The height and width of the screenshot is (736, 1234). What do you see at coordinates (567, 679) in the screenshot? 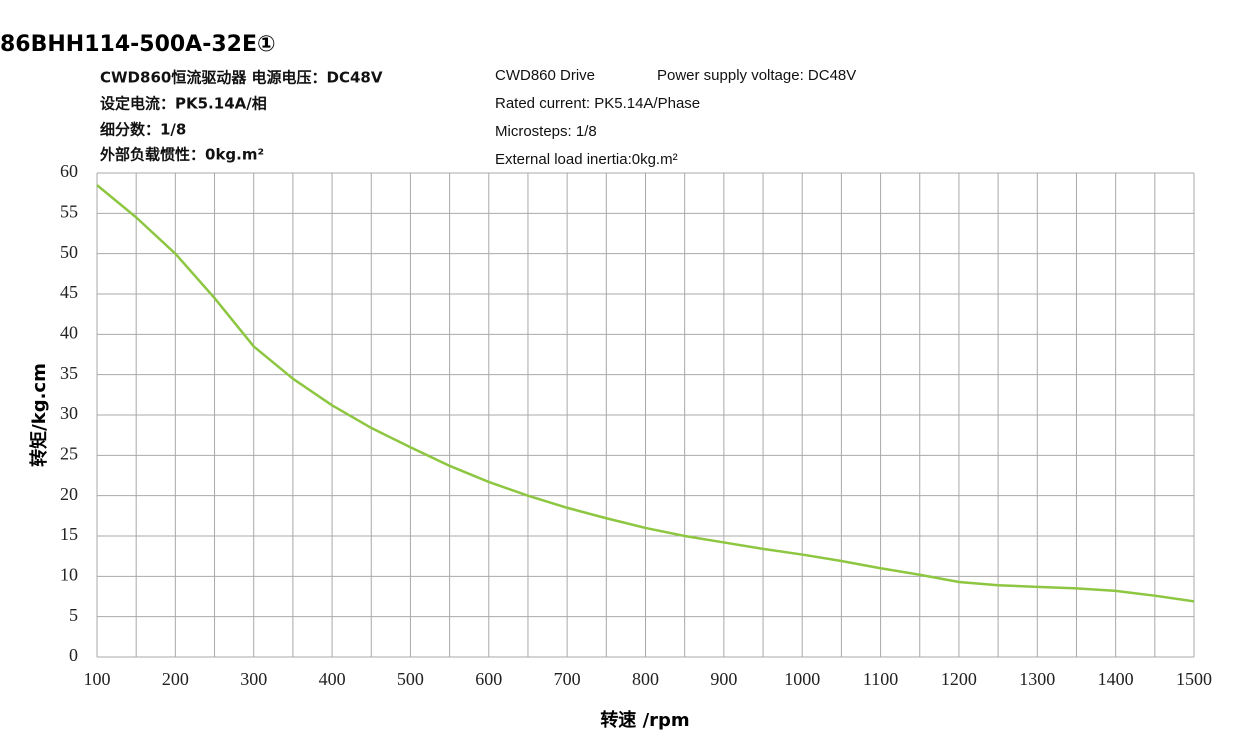
I see `x-tick-label: 700` at bounding box center [567, 679].